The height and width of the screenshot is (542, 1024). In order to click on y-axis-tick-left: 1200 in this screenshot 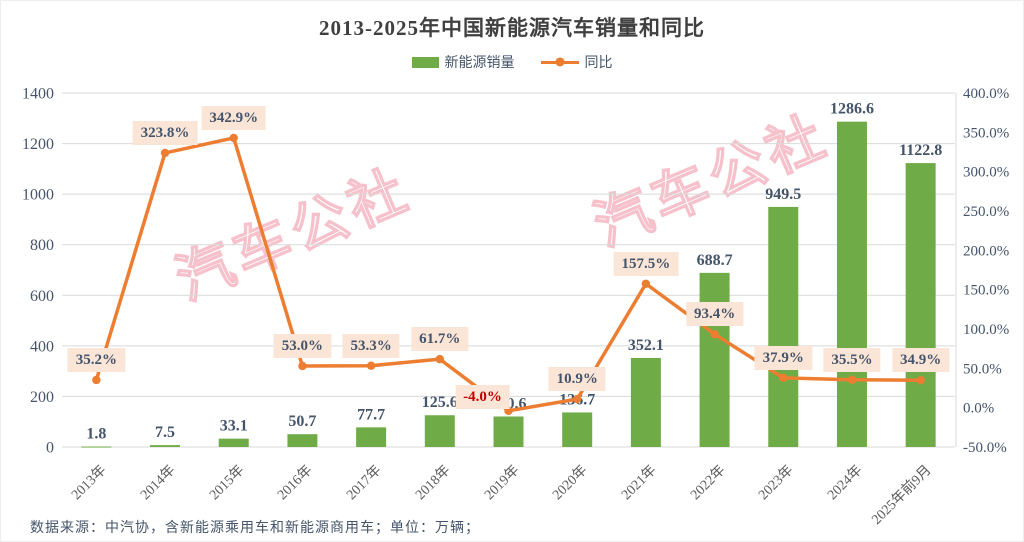, I will do `click(38, 144)`.